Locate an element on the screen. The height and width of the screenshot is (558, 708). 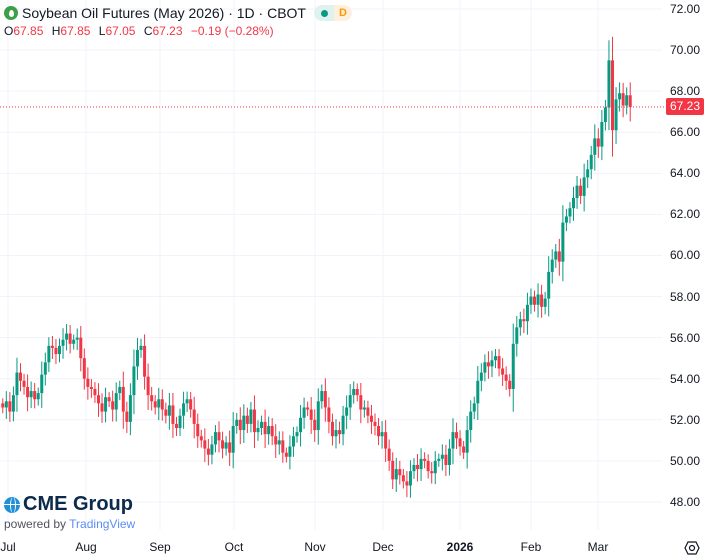
time-tick: Sep is located at coordinates (160, 547).